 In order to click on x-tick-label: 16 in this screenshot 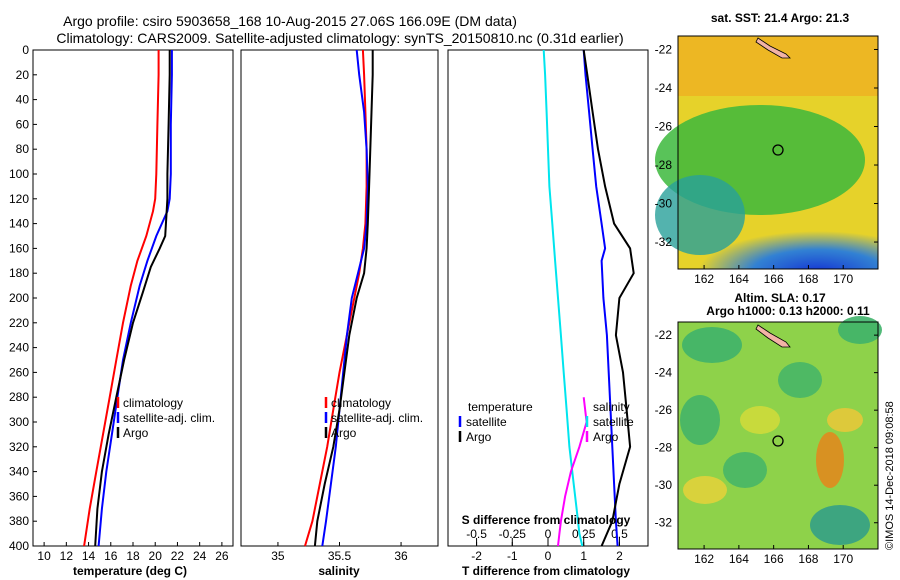, I will do `click(111, 556)`.